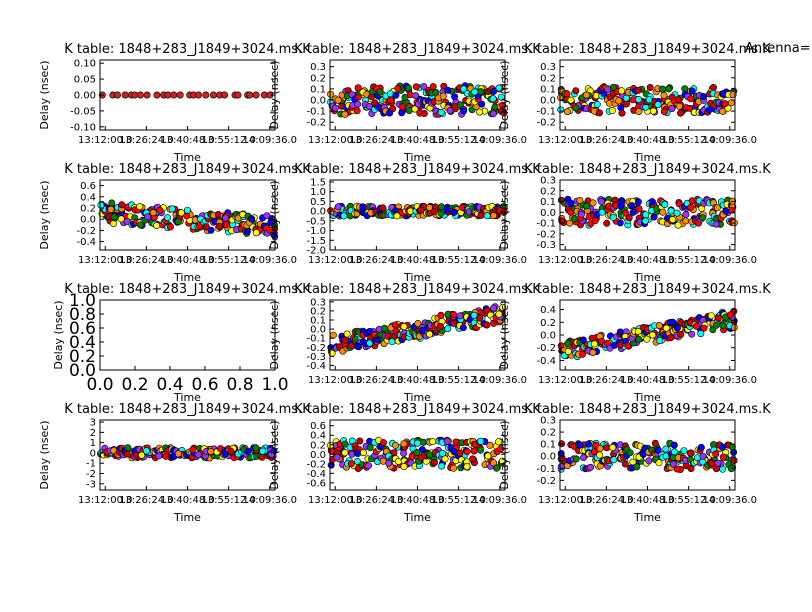 Image resolution: width=812 pixels, height=612 pixels. What do you see at coordinates (93, 433) in the screenshot?
I see `y-tick-label: 2` at bounding box center [93, 433].